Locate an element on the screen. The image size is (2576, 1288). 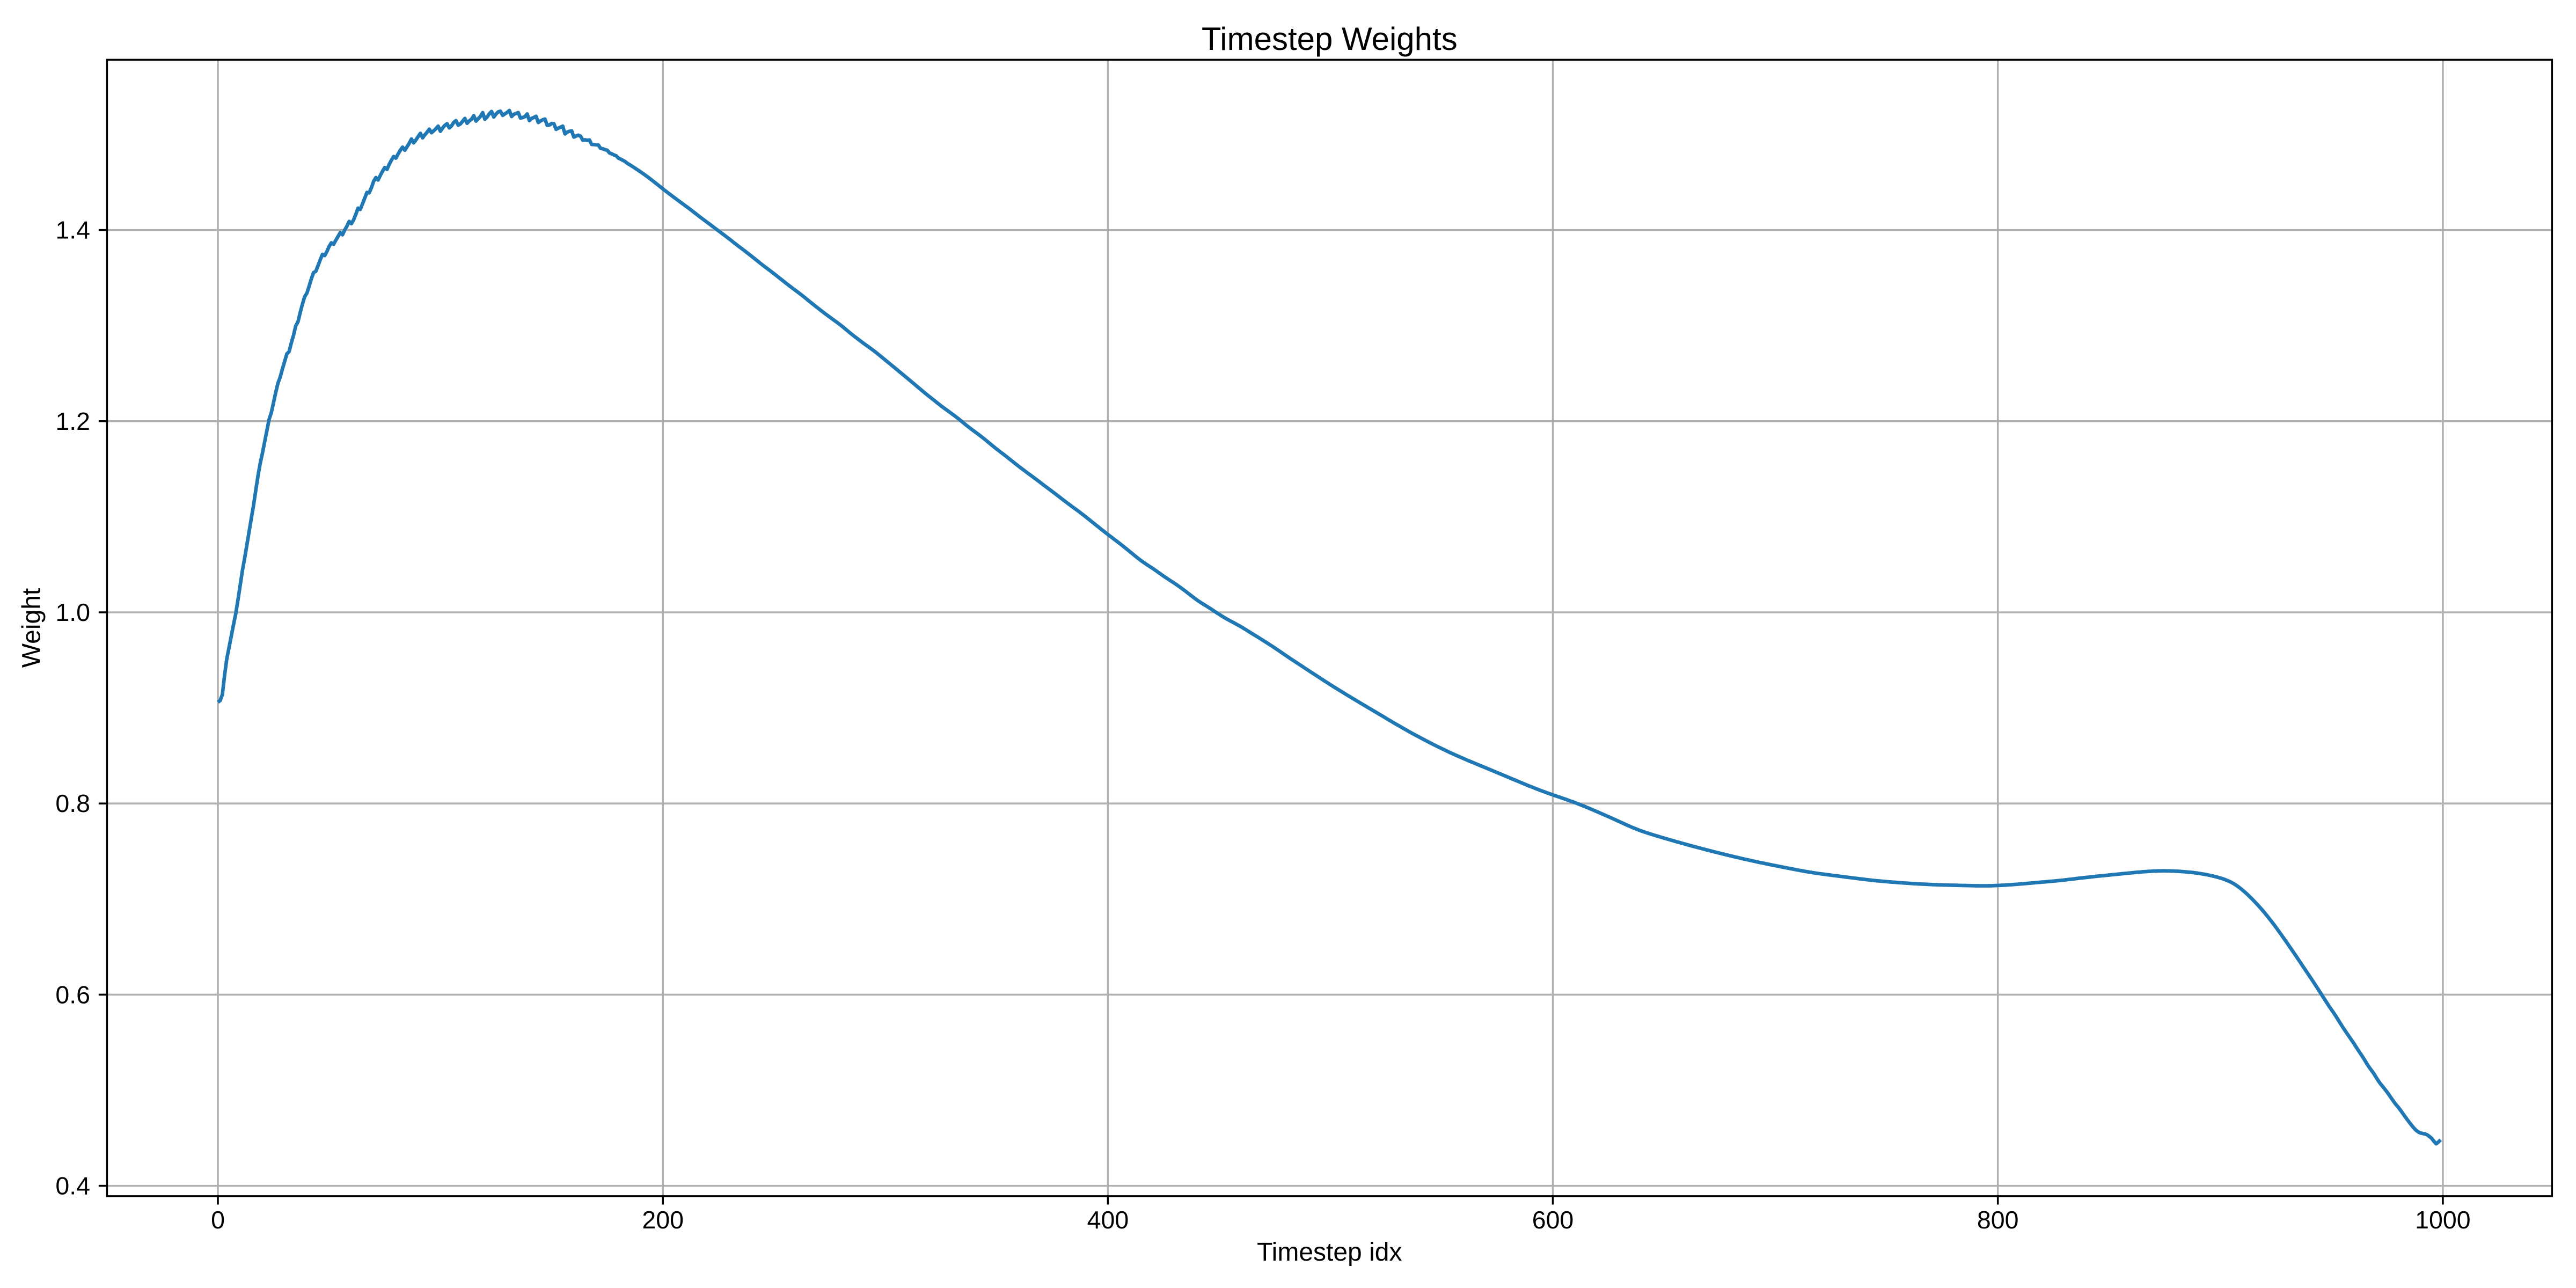
svg-text: 1.0 is located at coordinates (72, 612).